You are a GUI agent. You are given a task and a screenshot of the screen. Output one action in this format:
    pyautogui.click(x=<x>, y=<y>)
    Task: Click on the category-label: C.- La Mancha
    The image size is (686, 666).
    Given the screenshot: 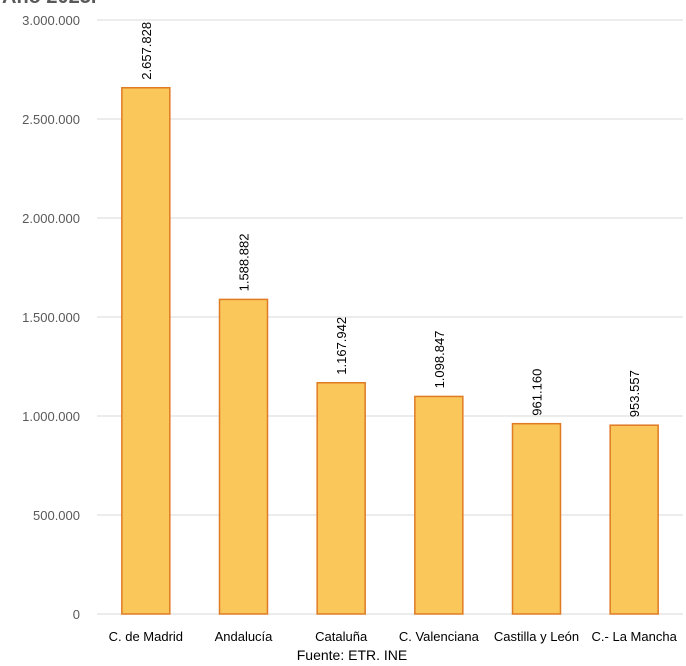 What is the action you would take?
    pyautogui.click(x=635, y=636)
    